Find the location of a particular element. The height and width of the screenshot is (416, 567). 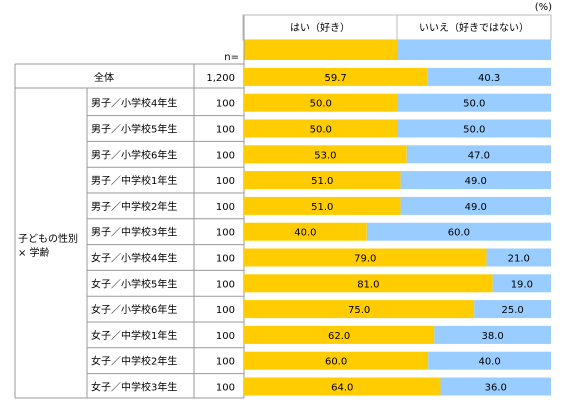

row-label: 男子／中学校3年生 is located at coordinates (134, 232).